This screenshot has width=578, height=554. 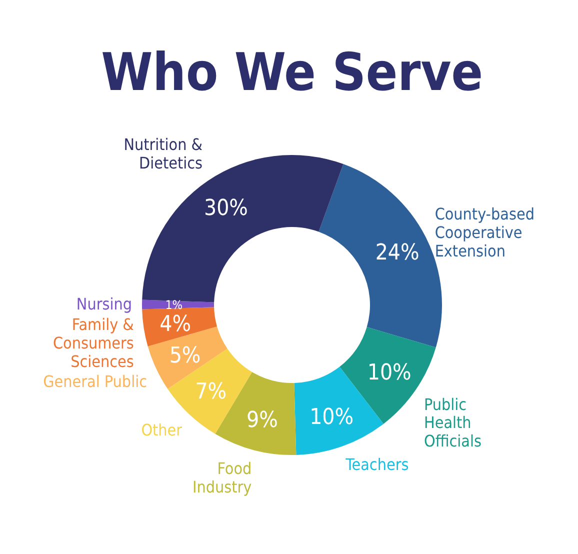 I want to click on data-label: 1%, so click(x=174, y=305).